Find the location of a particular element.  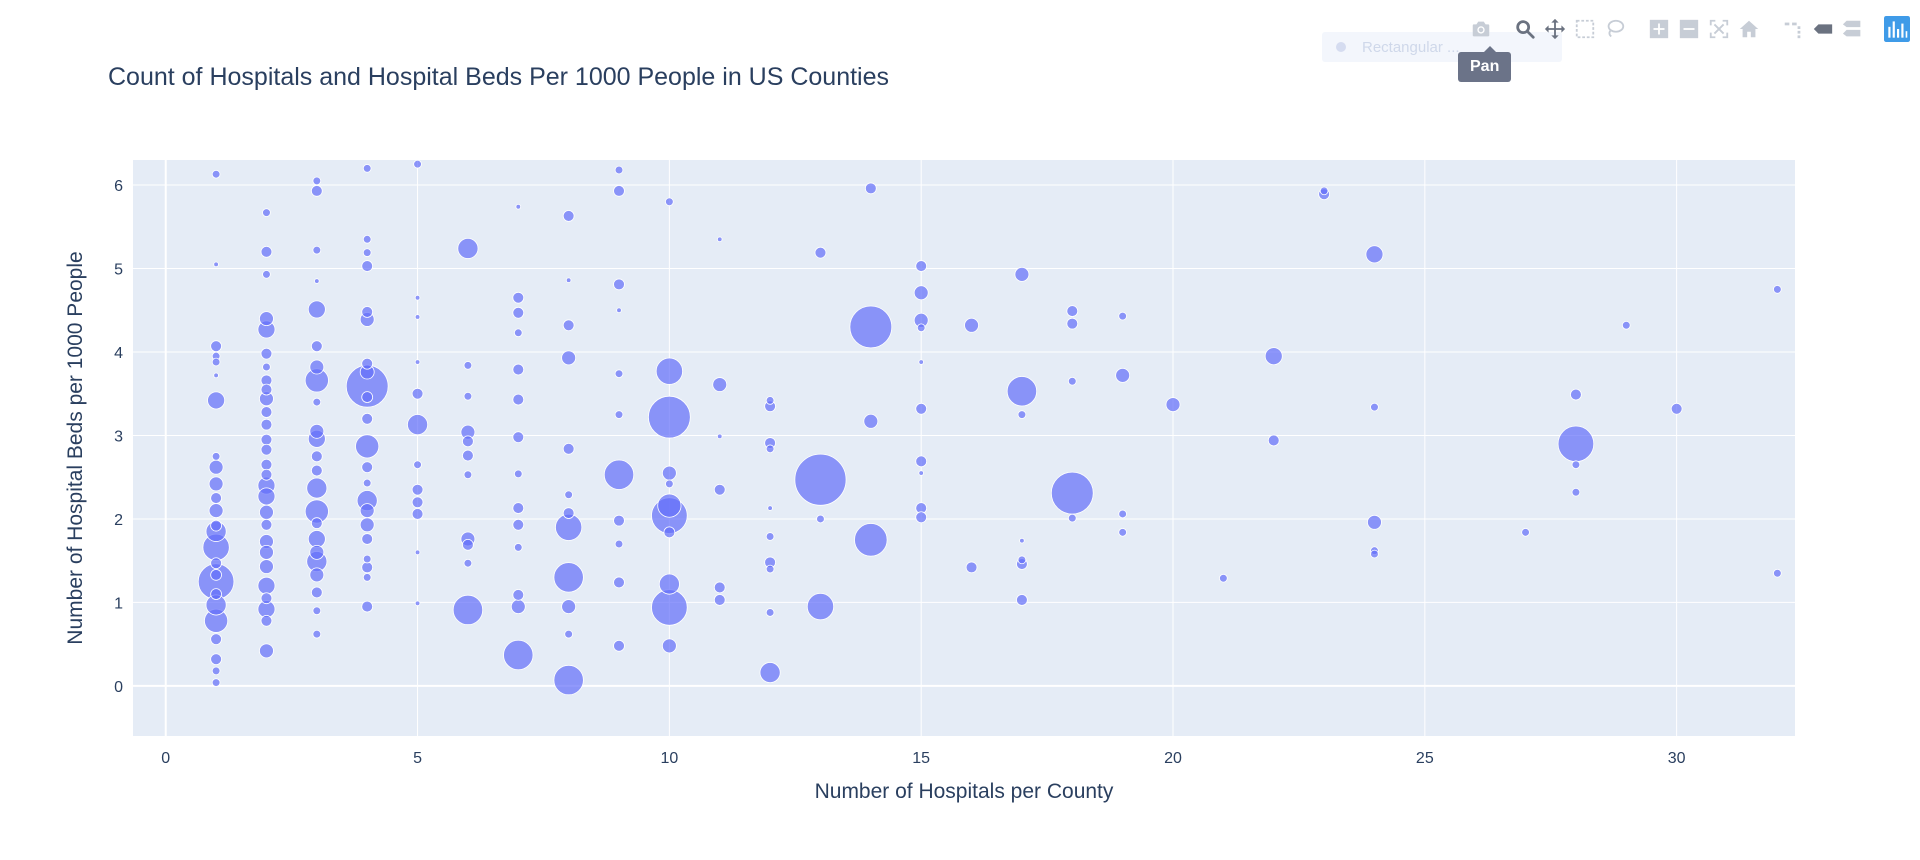

zoom-out-icon is located at coordinates (1689, 29).